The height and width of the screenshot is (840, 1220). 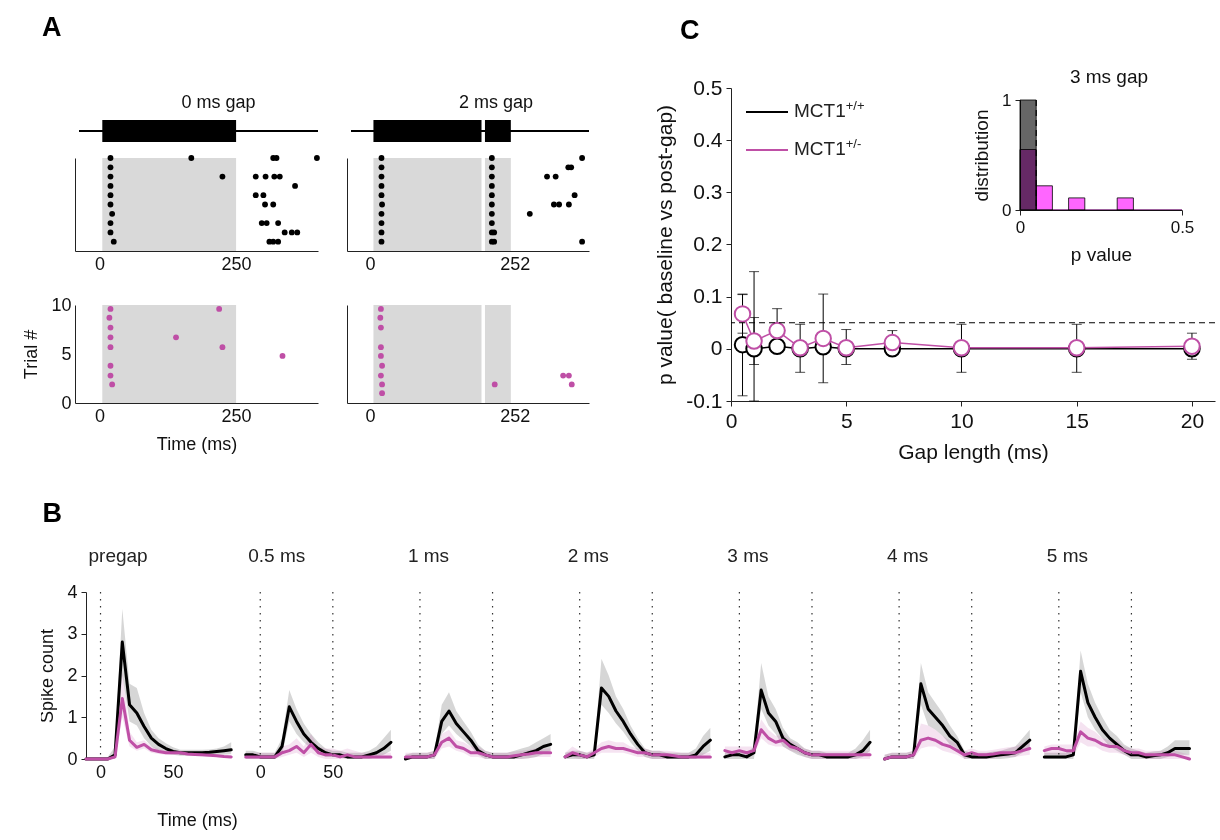 What do you see at coordinates (1109, 76) in the screenshot?
I see `chart-title: 3 ms gap` at bounding box center [1109, 76].